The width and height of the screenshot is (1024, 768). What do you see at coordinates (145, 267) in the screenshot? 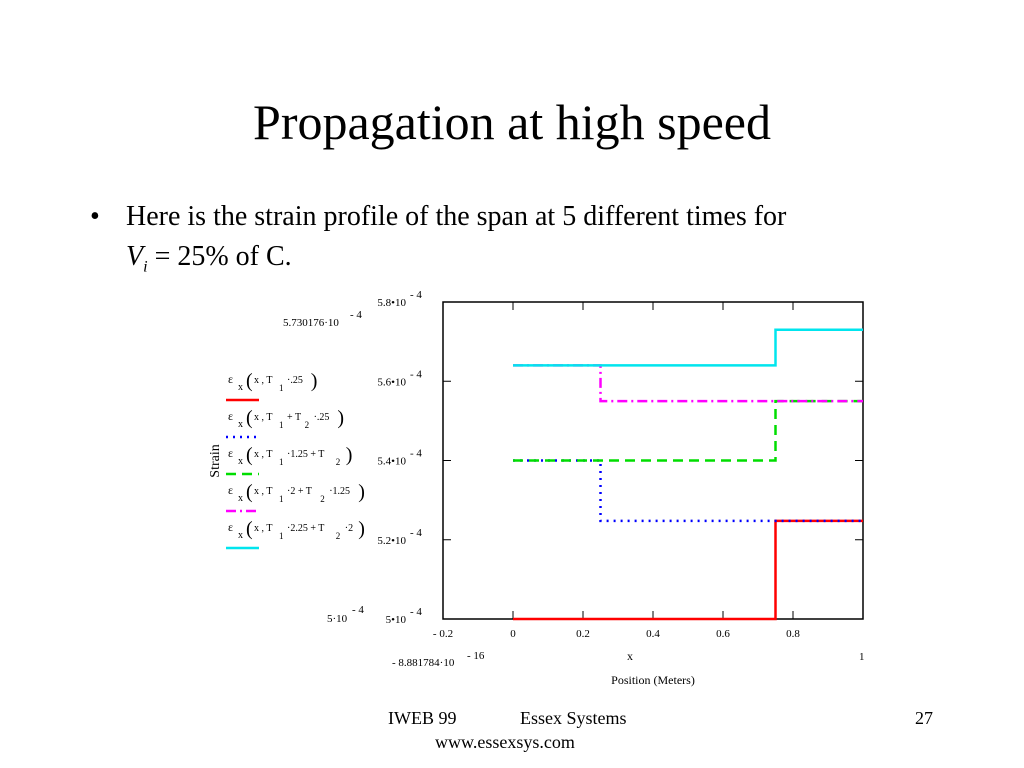
I see `velocity-subscript: i` at bounding box center [145, 267].